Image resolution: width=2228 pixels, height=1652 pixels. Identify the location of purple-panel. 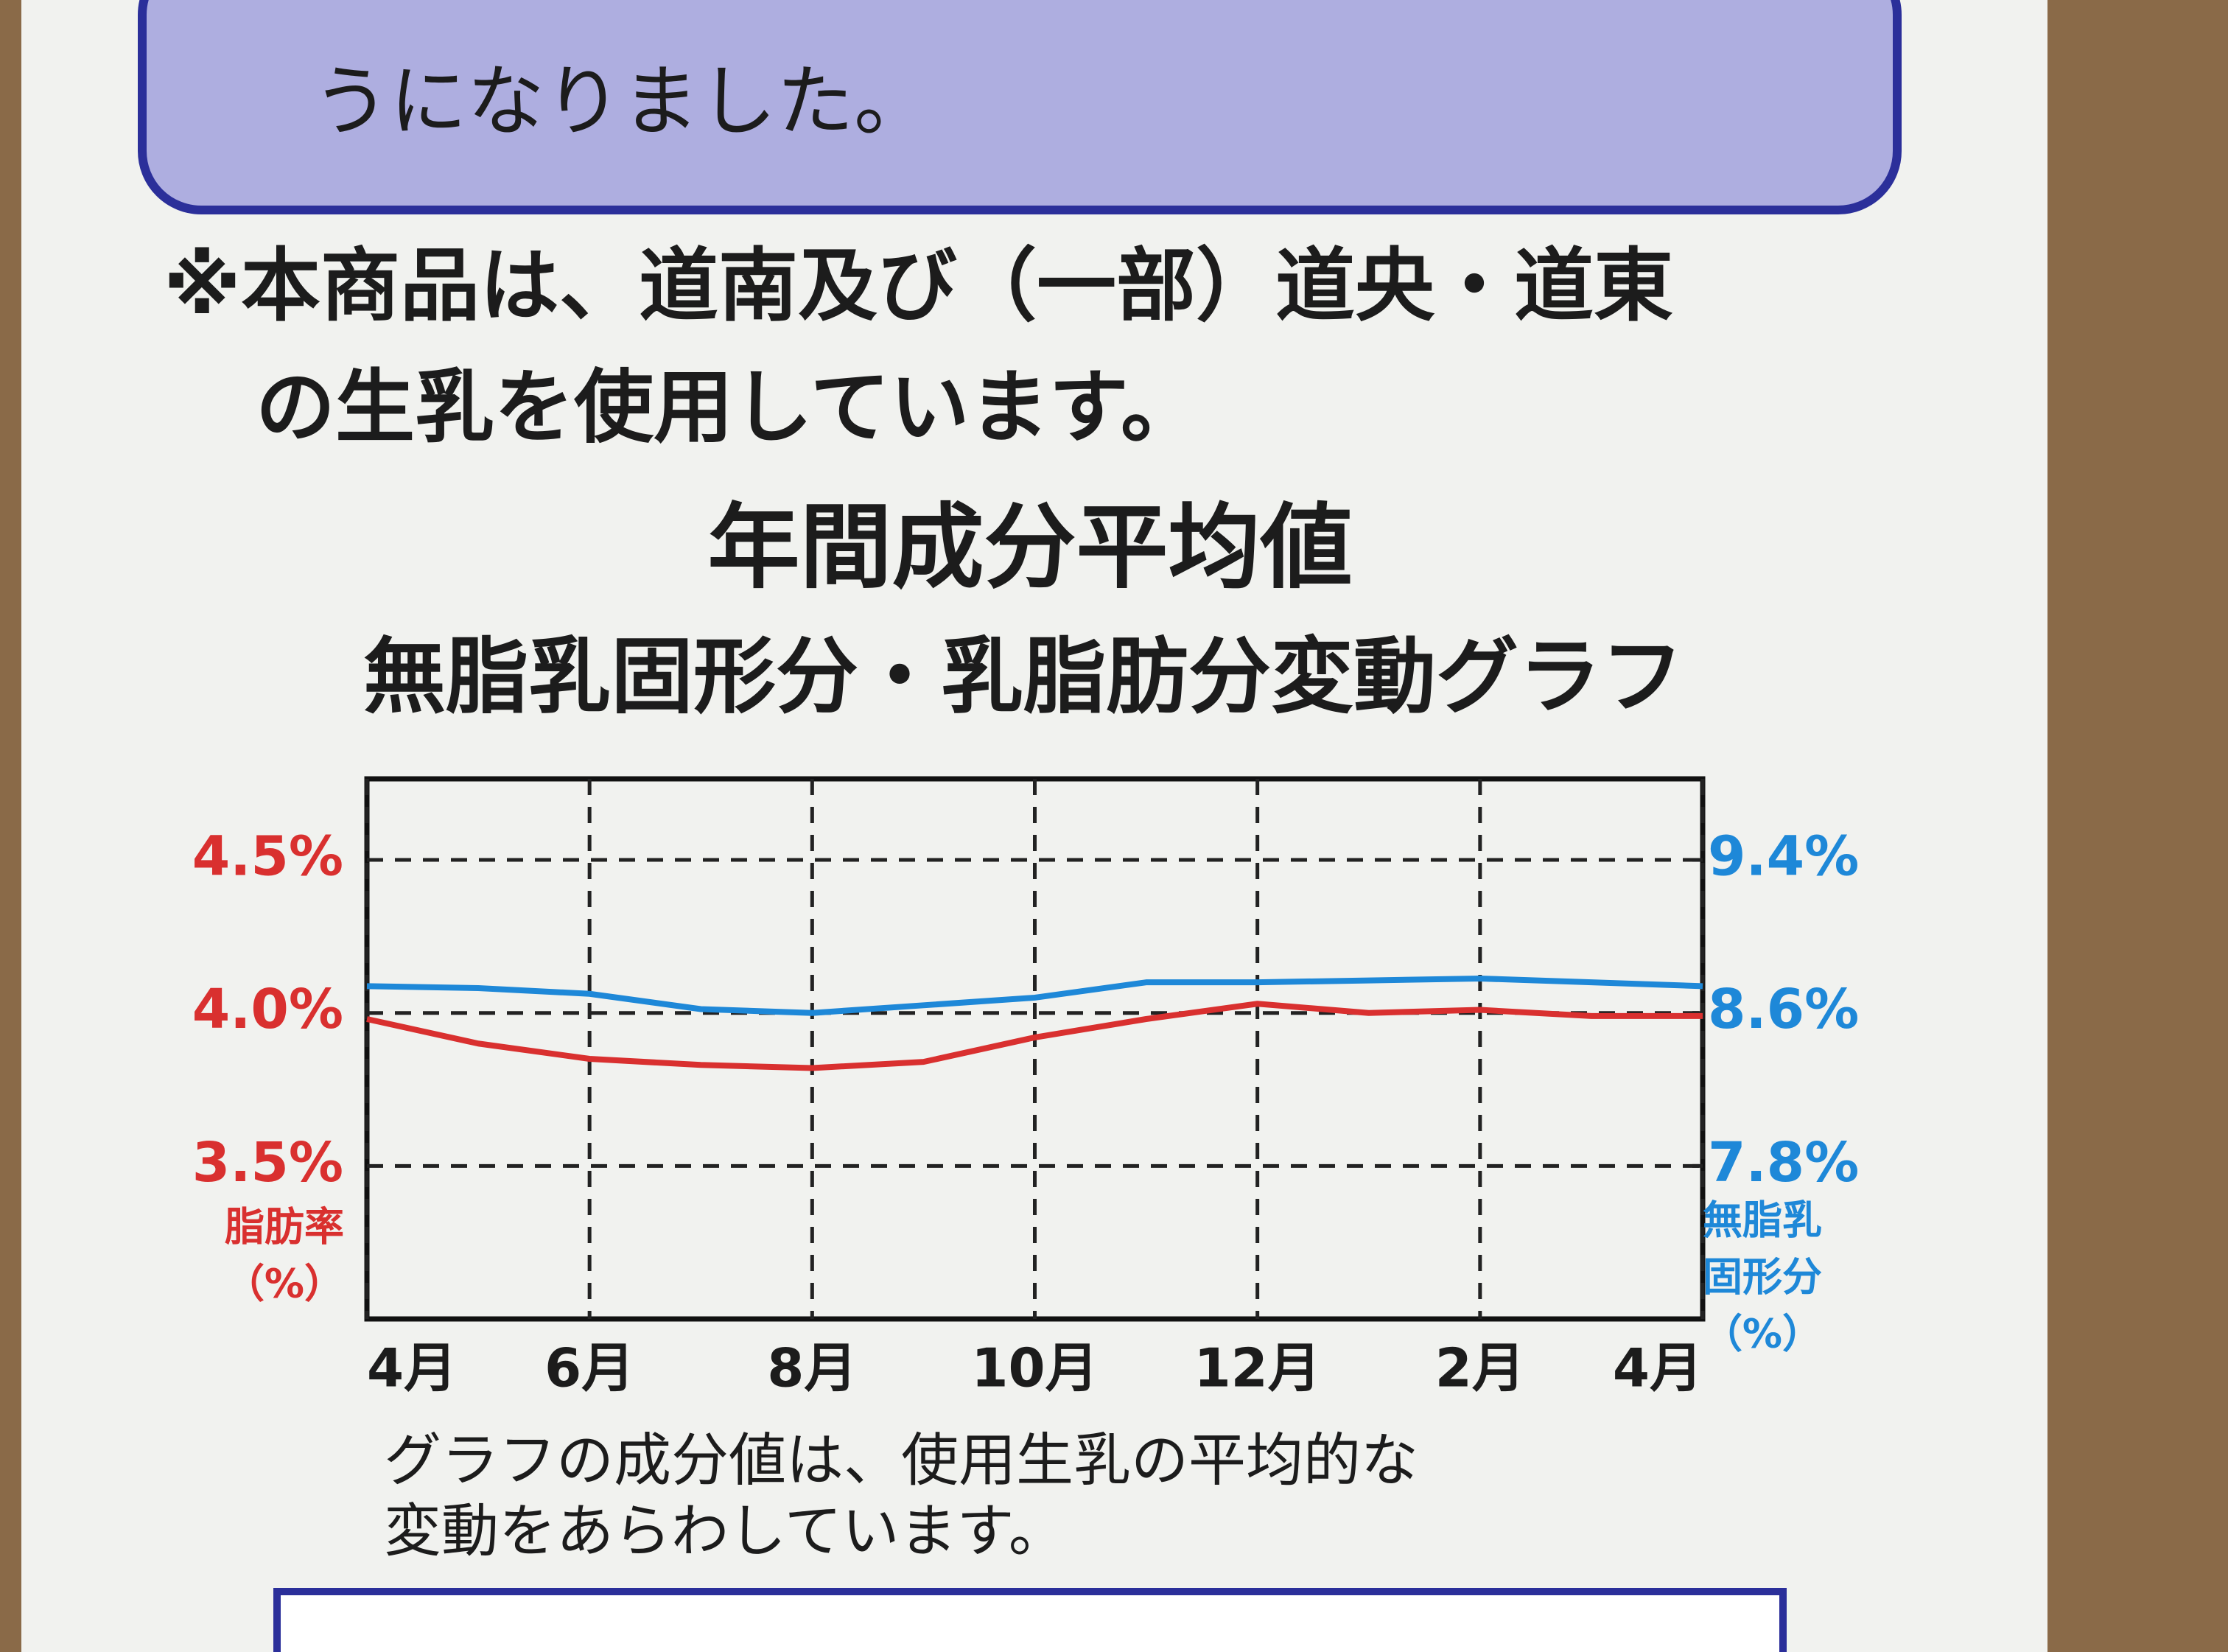
(1020, 107).